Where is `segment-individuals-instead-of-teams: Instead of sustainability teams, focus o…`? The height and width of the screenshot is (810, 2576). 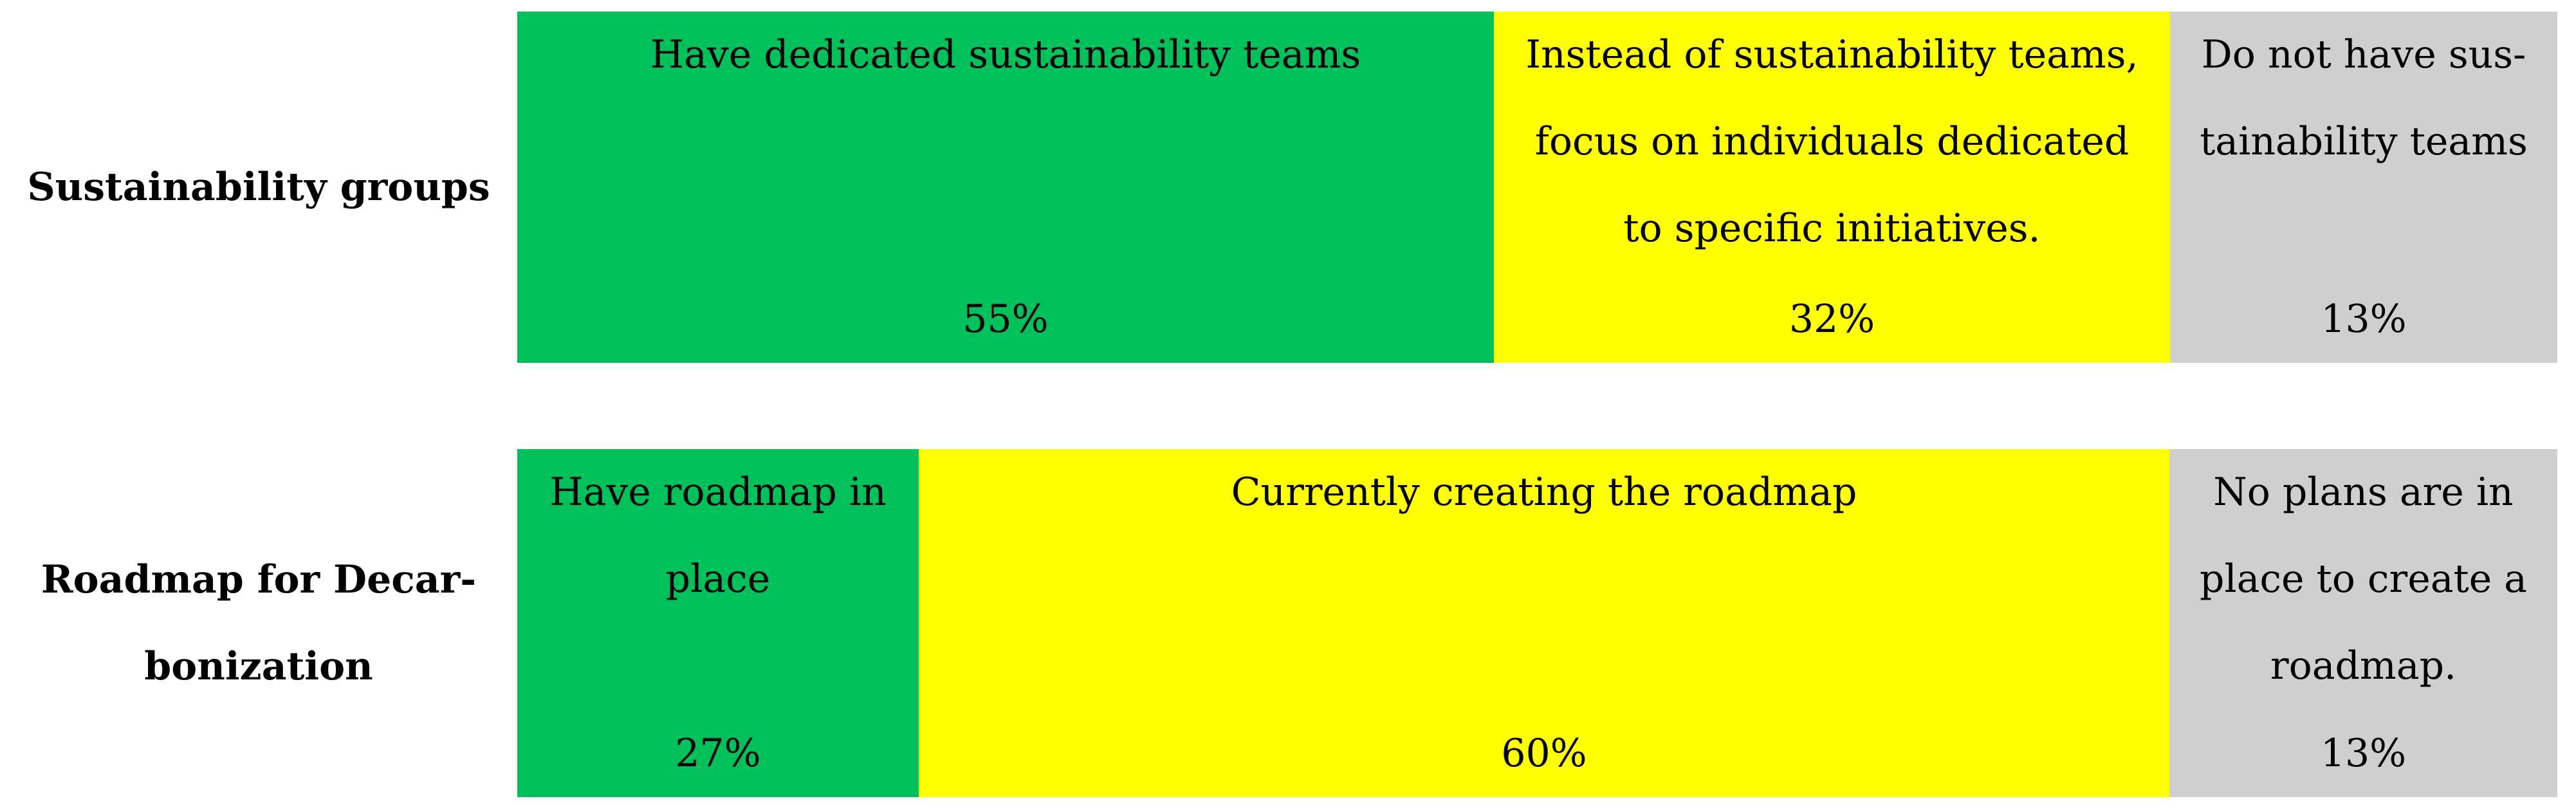
segment-individuals-instead-of-teams: Instead of sustainability teams, focus o… is located at coordinates (1832, 187).